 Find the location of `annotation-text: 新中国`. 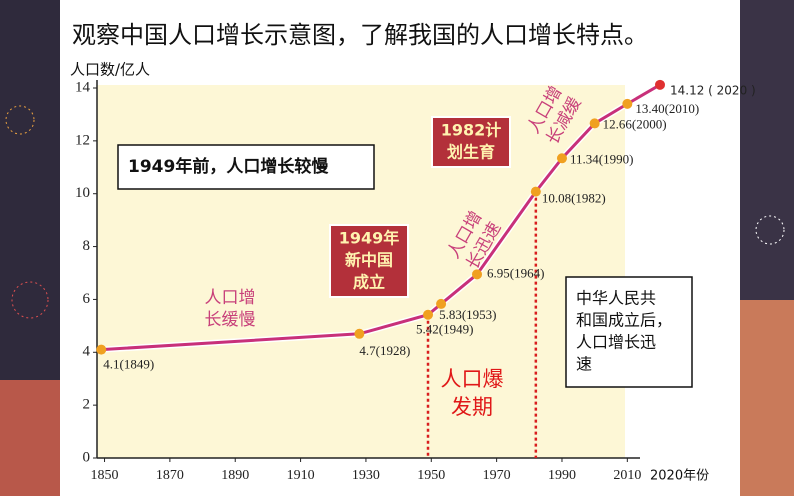

annotation-text: 新中国 is located at coordinates (369, 260).